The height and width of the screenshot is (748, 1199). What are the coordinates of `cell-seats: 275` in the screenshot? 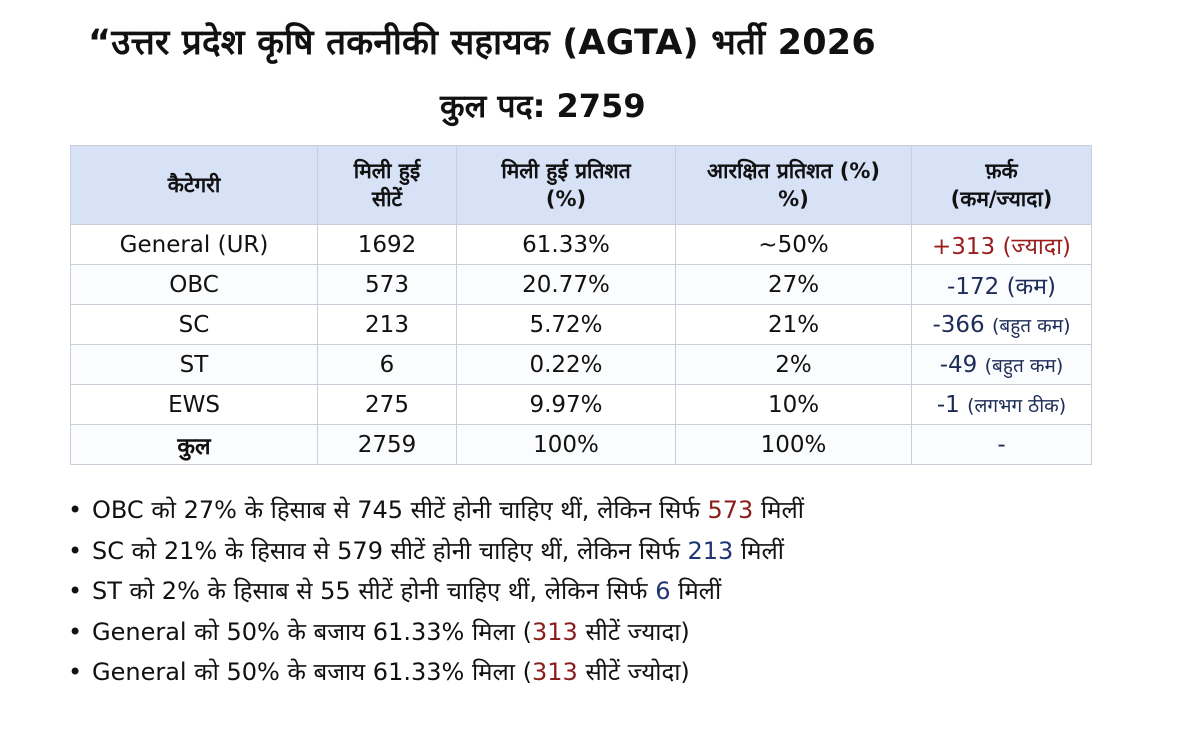 It's located at (387, 404).